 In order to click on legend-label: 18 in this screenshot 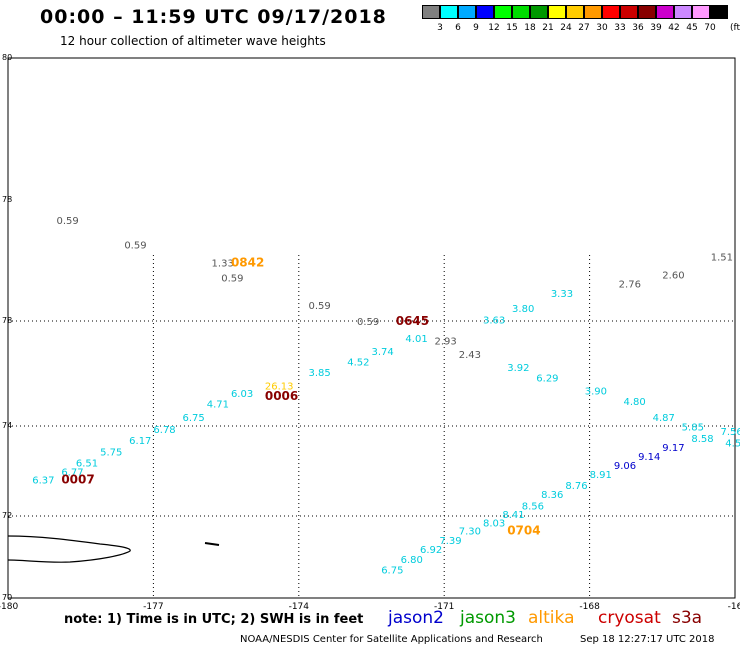, I will do `click(530, 28)`.